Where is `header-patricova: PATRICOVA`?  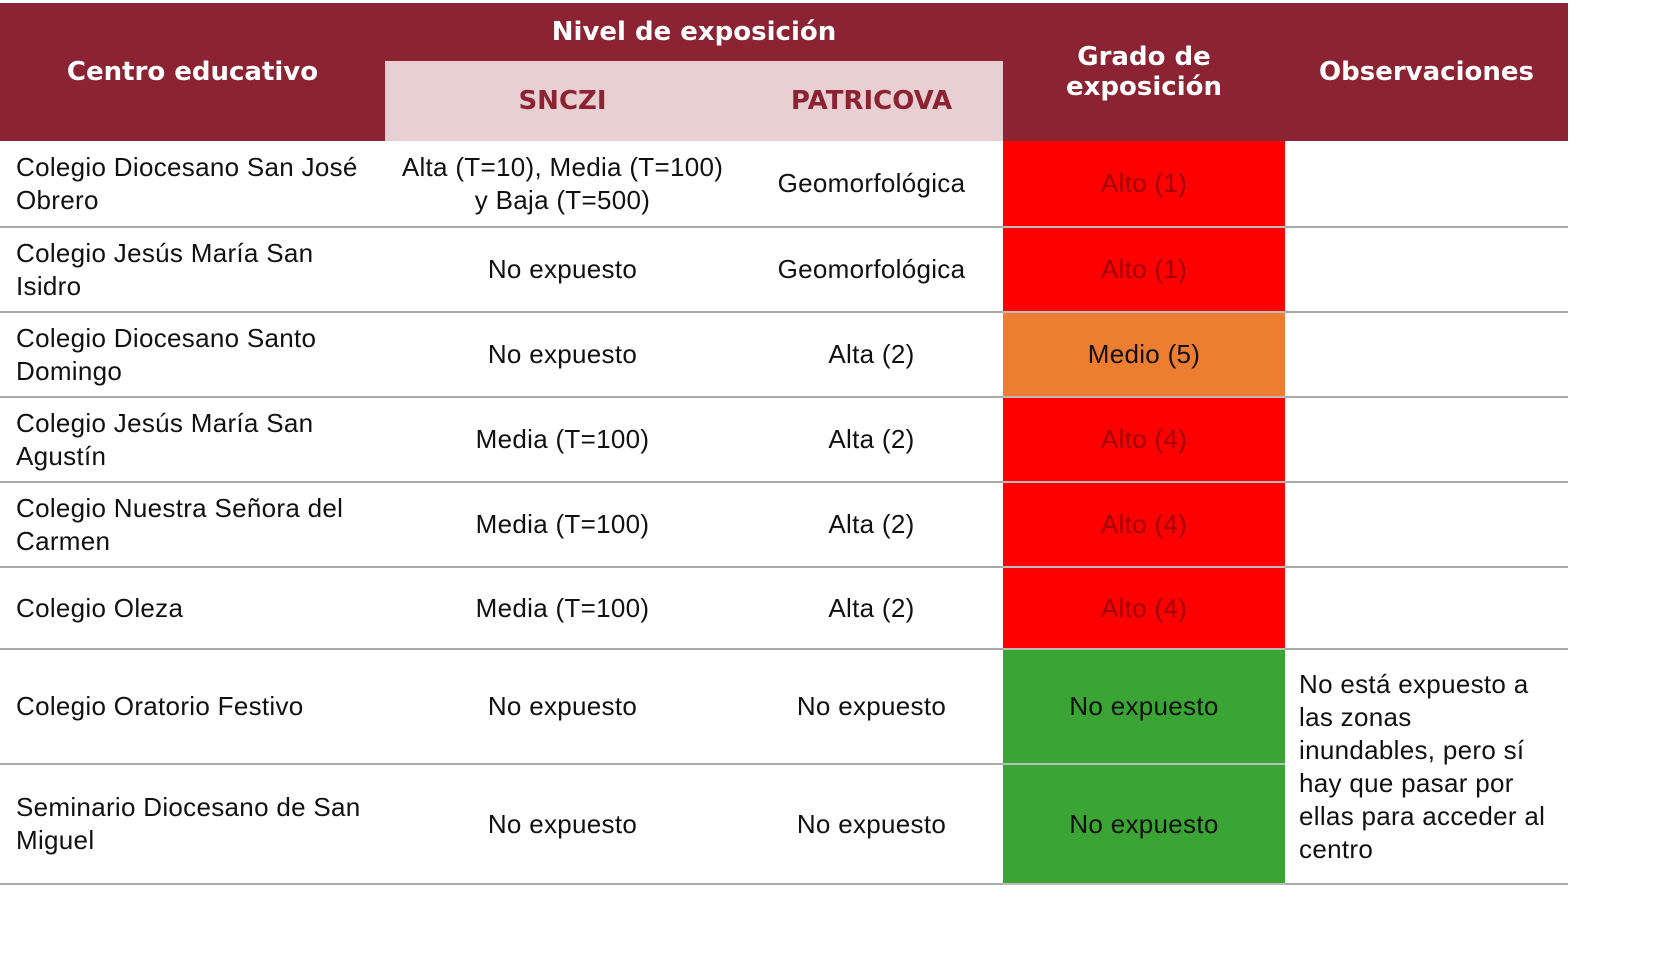 header-patricova: PATRICOVA is located at coordinates (872, 101).